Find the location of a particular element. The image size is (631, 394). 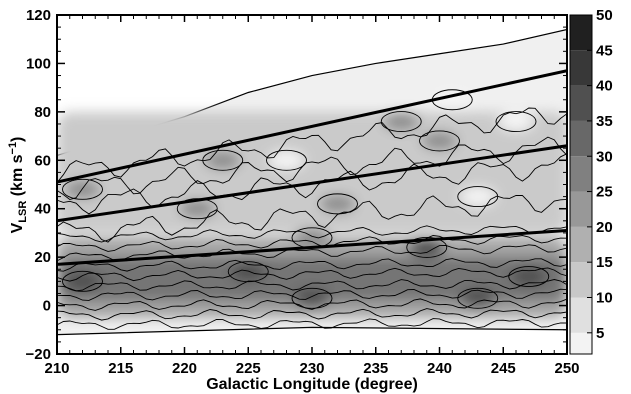

y-axis-title: VLSR (km s−1) is located at coordinates (18, 185).